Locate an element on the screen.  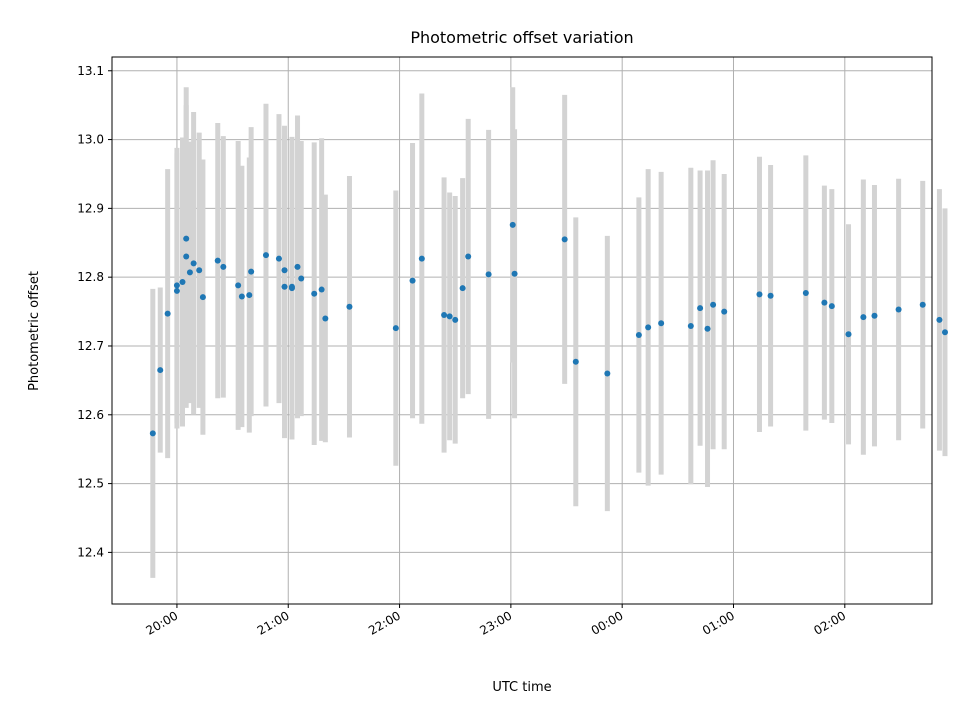
x-tick-label: 20:00 is located at coordinates (161, 622).